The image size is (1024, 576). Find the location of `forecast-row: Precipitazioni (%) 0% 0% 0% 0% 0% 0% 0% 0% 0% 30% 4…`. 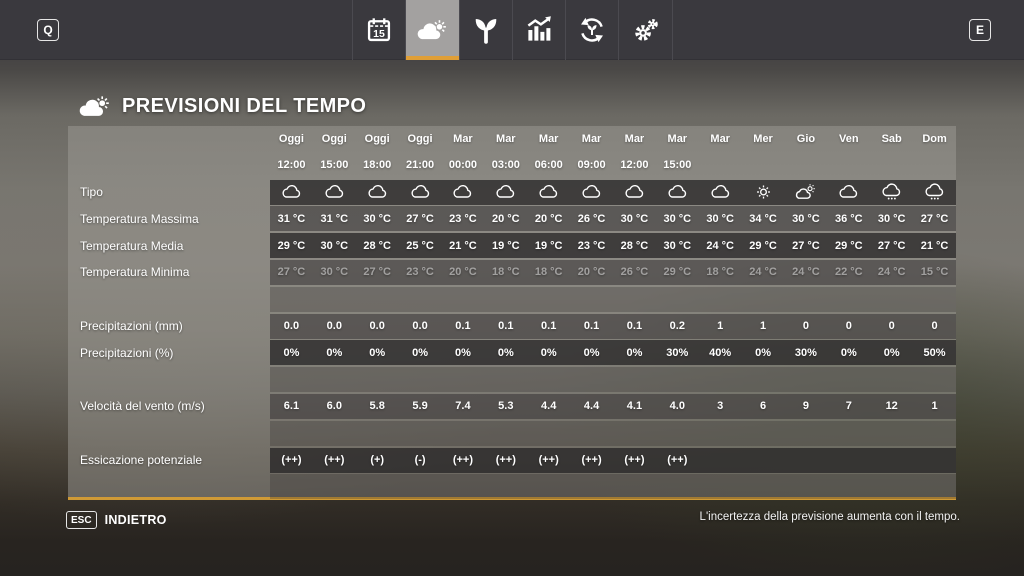

forecast-row: Precipitazioni (%) 0% 0% 0% 0% 0% 0% 0% 0% 0% 30% 4… is located at coordinates (512, 353).